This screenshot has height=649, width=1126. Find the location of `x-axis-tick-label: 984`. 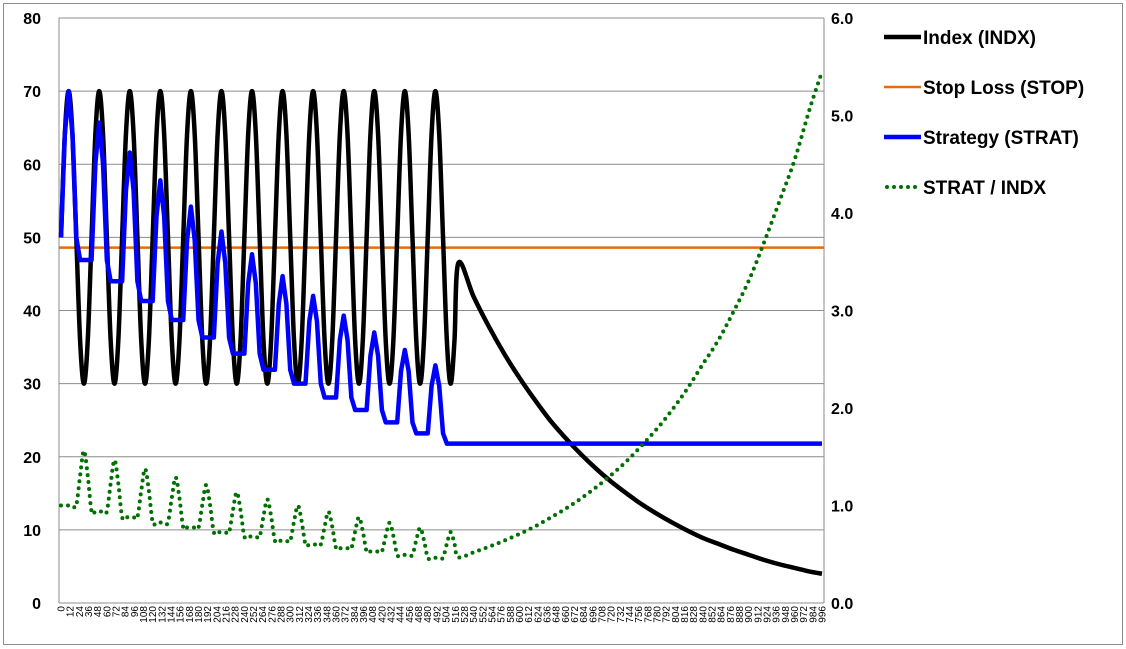

x-axis-tick-label: 984 is located at coordinates (813, 614).